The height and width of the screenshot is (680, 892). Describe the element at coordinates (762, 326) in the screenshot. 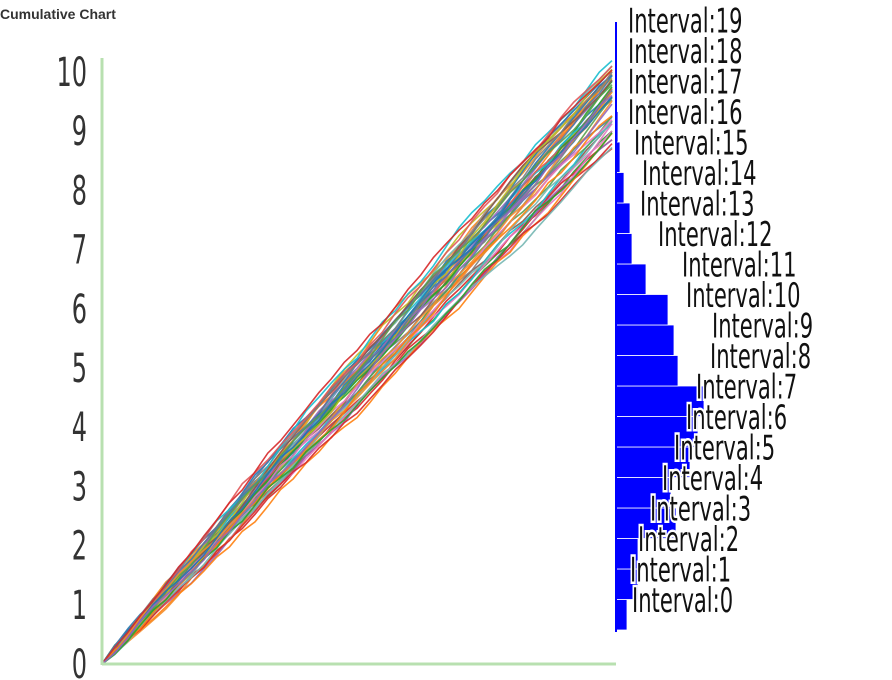

I see `histogram-label: Interval:9` at that location.